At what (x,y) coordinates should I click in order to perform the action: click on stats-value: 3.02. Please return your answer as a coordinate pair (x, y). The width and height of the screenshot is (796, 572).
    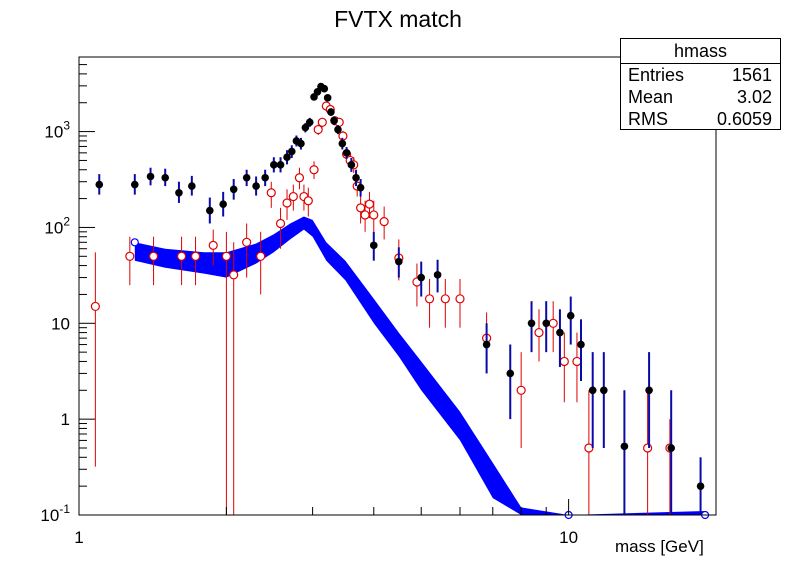
    Looking at the image, I should click on (754, 97).